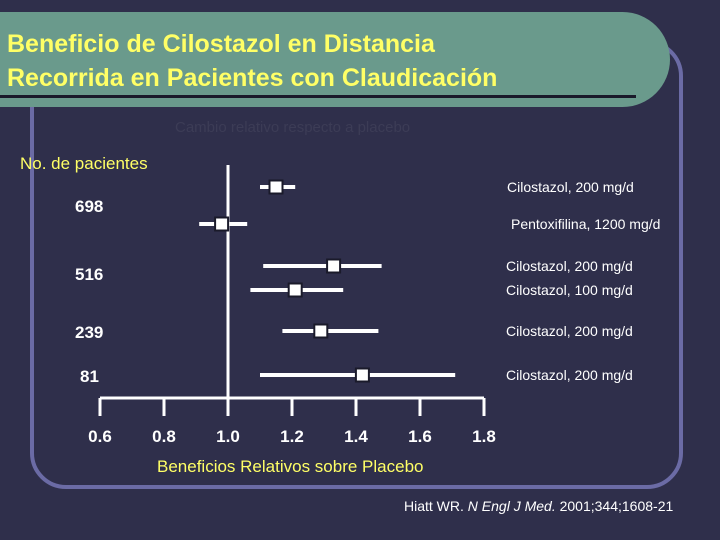 This screenshot has height=540, width=720. What do you see at coordinates (89, 206) in the screenshot?
I see `patient-count: 698` at bounding box center [89, 206].